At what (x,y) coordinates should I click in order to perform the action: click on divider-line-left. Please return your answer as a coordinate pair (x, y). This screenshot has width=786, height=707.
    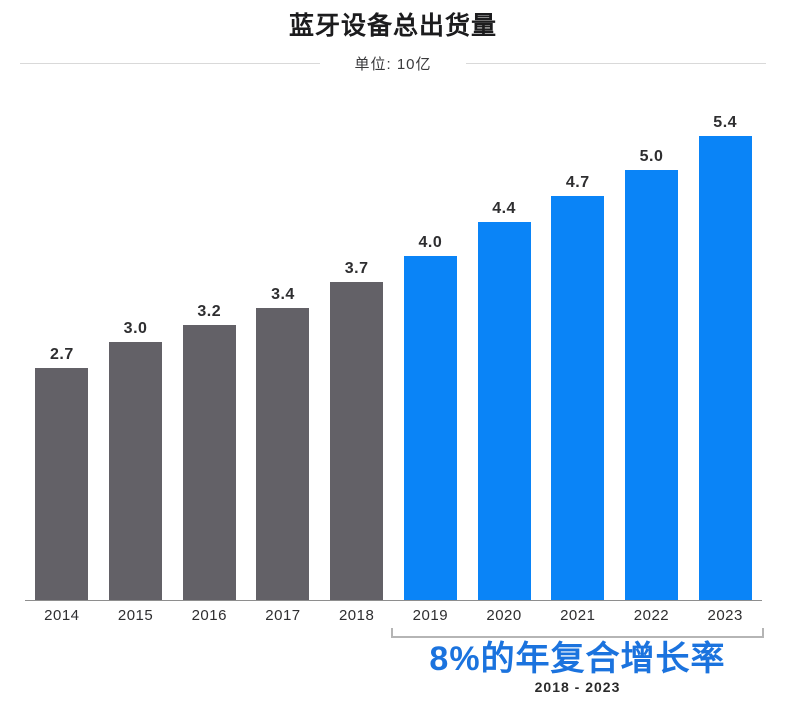
    Looking at the image, I should click on (170, 63).